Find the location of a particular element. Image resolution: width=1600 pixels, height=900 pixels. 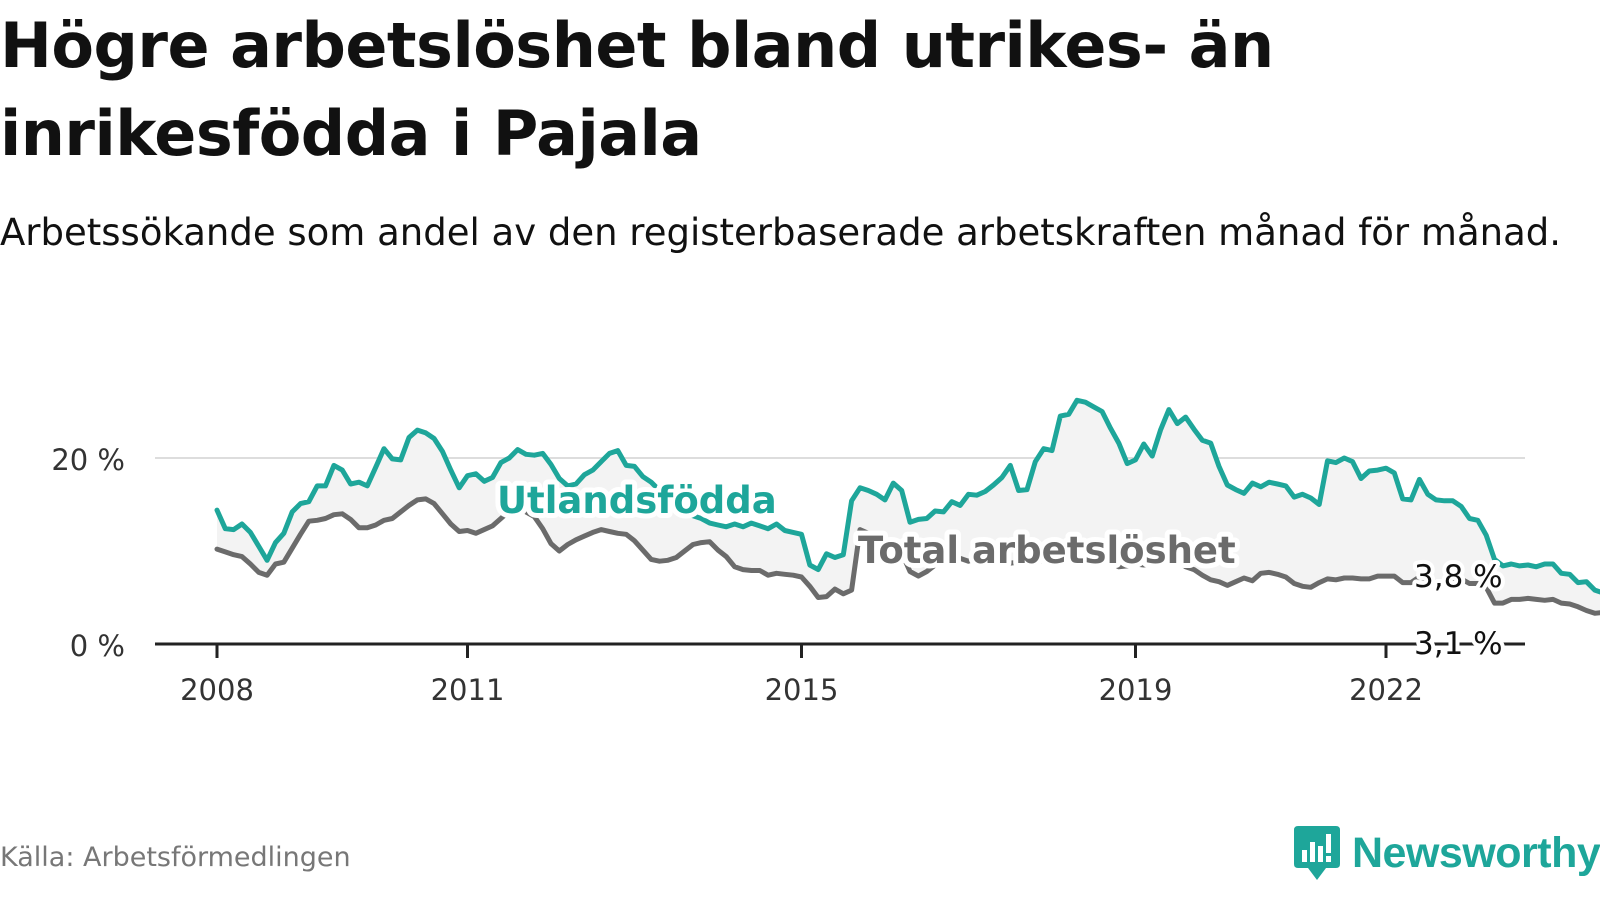

newsworthy-logo-icon is located at coordinates (1317, 853).